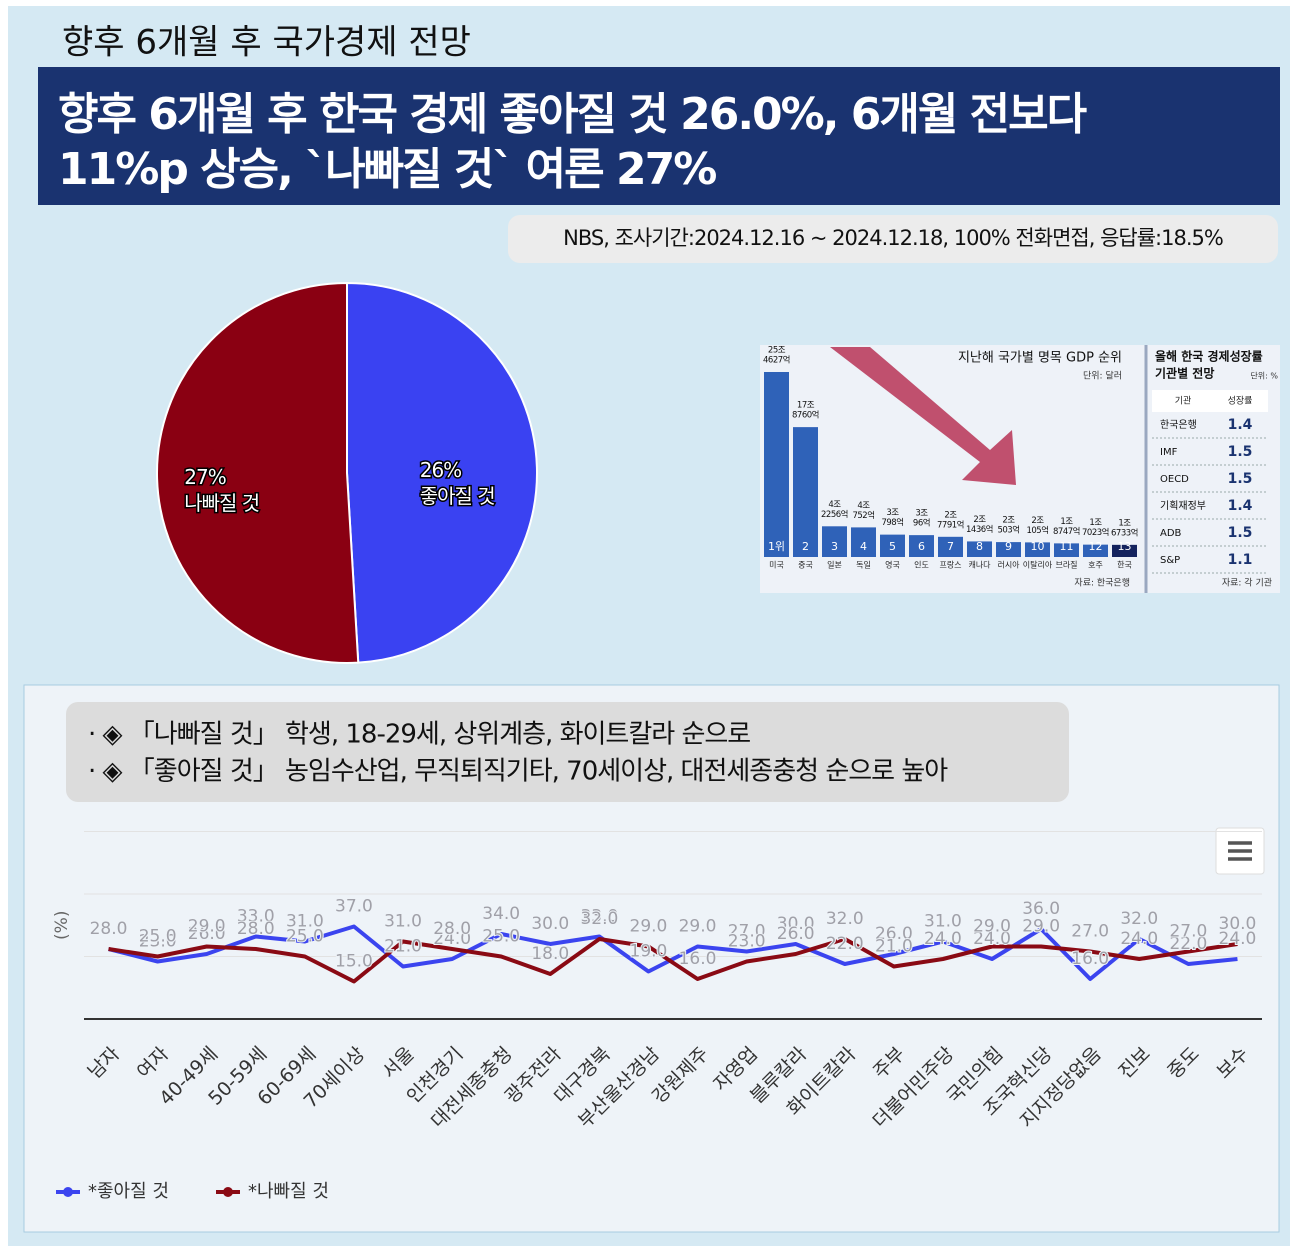 The height and width of the screenshot is (1248, 1294). What do you see at coordinates (979, 546) in the screenshot?
I see `gdp-rank: 8` at bounding box center [979, 546].